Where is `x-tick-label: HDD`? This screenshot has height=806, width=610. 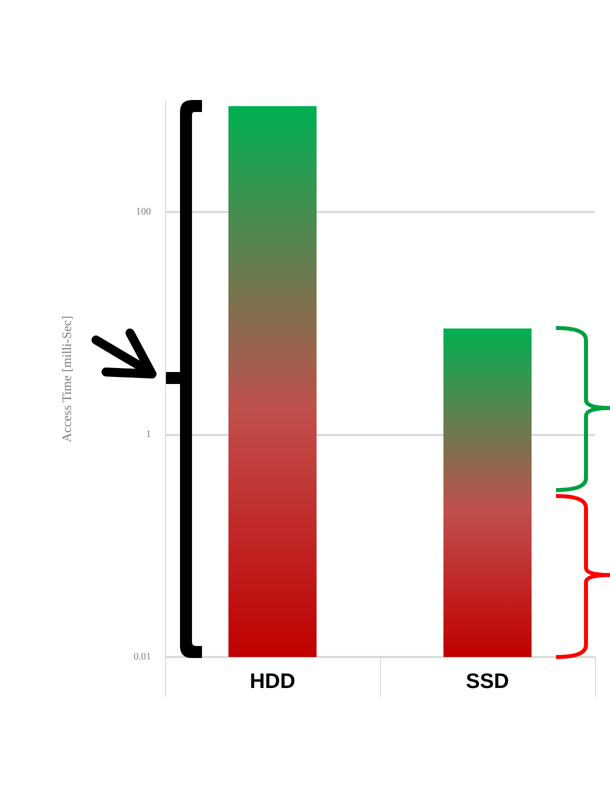 x-tick-label: HDD is located at coordinates (273, 681).